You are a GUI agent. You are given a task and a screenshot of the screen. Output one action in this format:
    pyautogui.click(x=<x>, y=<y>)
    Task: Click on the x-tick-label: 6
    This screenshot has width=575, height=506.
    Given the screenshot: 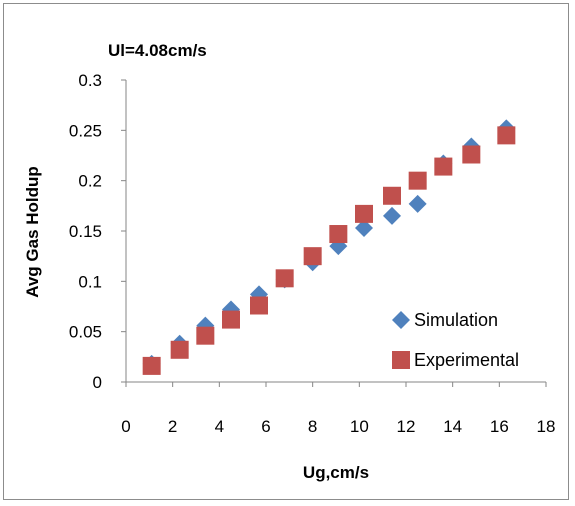 What is the action you would take?
    pyautogui.click(x=265, y=426)
    